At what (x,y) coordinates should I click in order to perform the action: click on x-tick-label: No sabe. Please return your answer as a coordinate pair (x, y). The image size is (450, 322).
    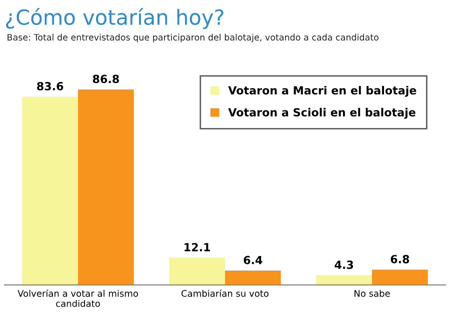
    Looking at the image, I should click on (372, 293).